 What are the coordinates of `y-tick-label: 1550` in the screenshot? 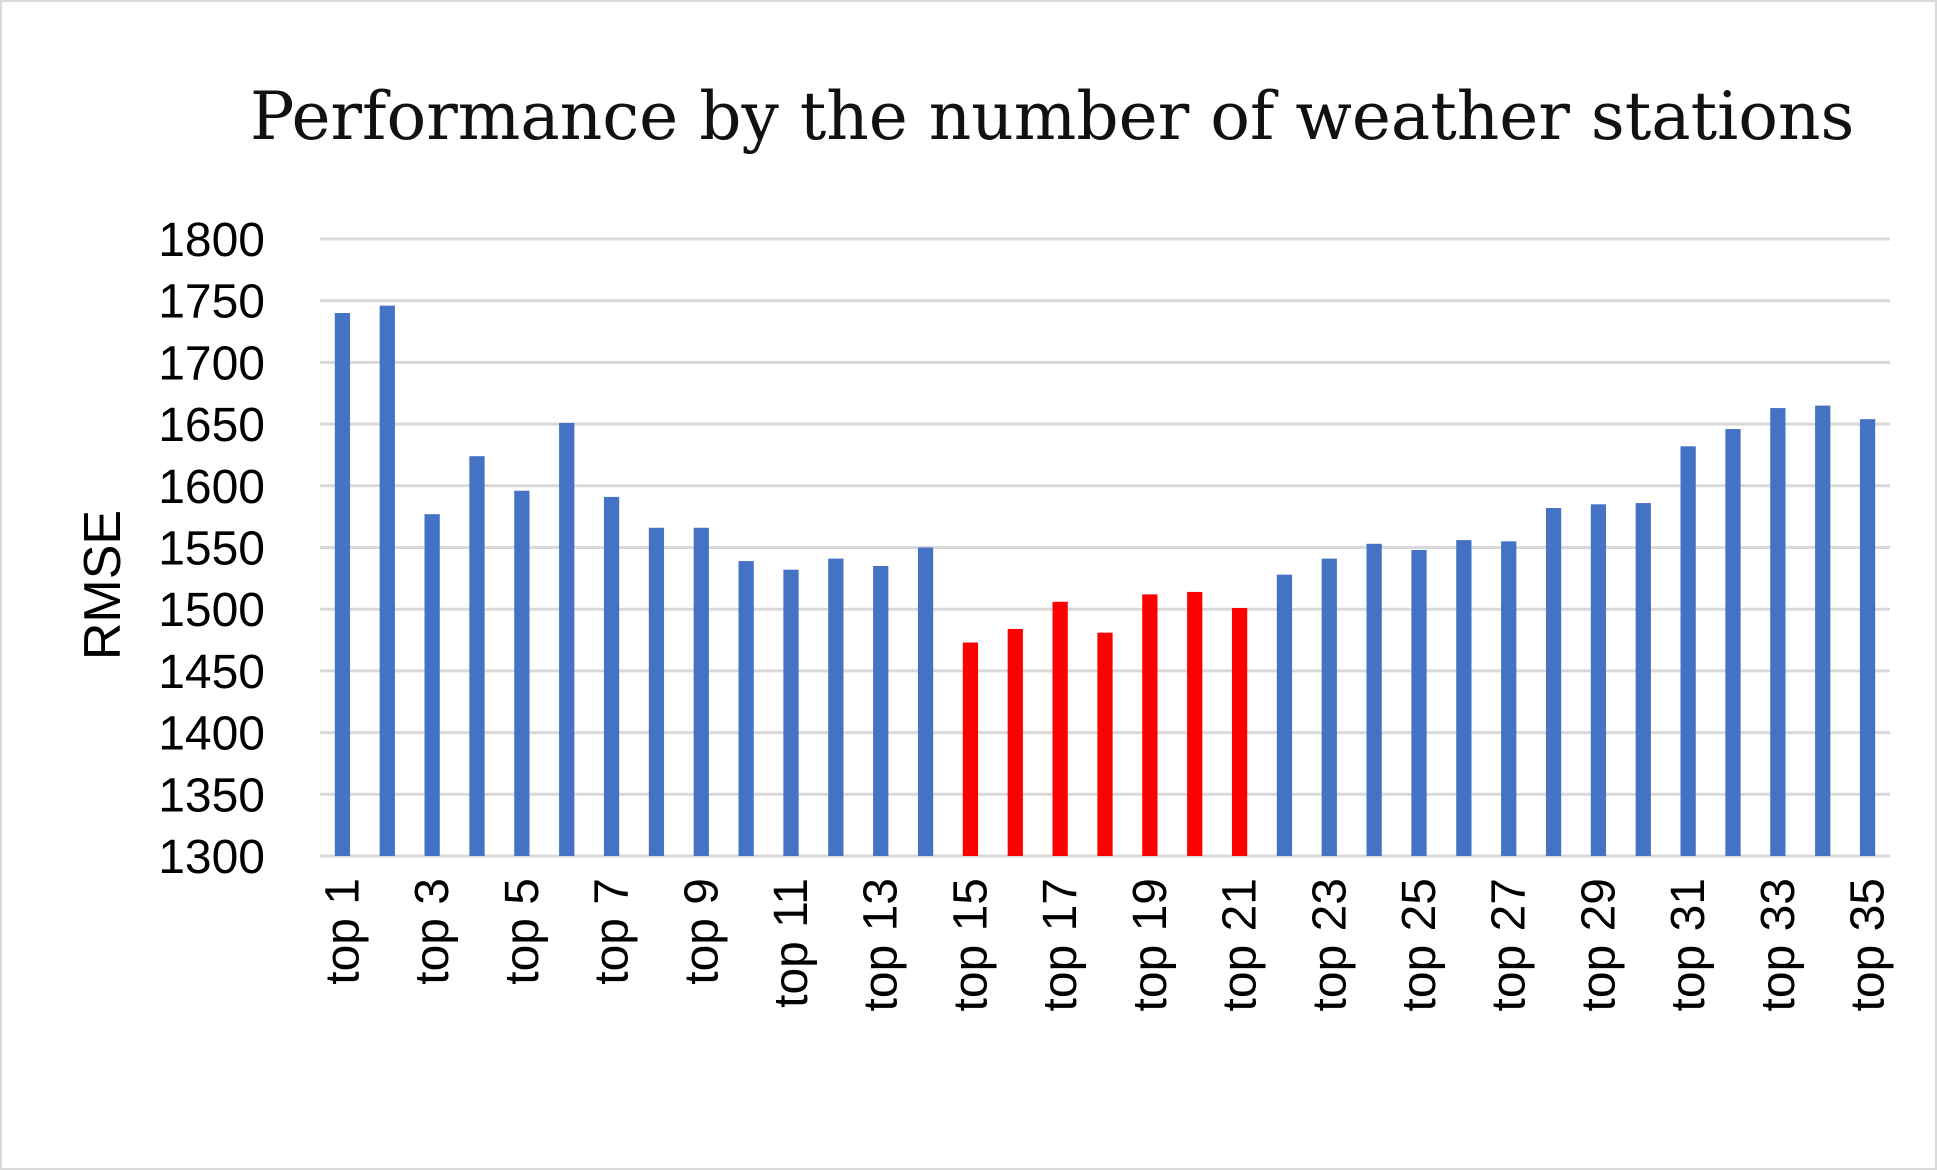 It's located at (211, 549).